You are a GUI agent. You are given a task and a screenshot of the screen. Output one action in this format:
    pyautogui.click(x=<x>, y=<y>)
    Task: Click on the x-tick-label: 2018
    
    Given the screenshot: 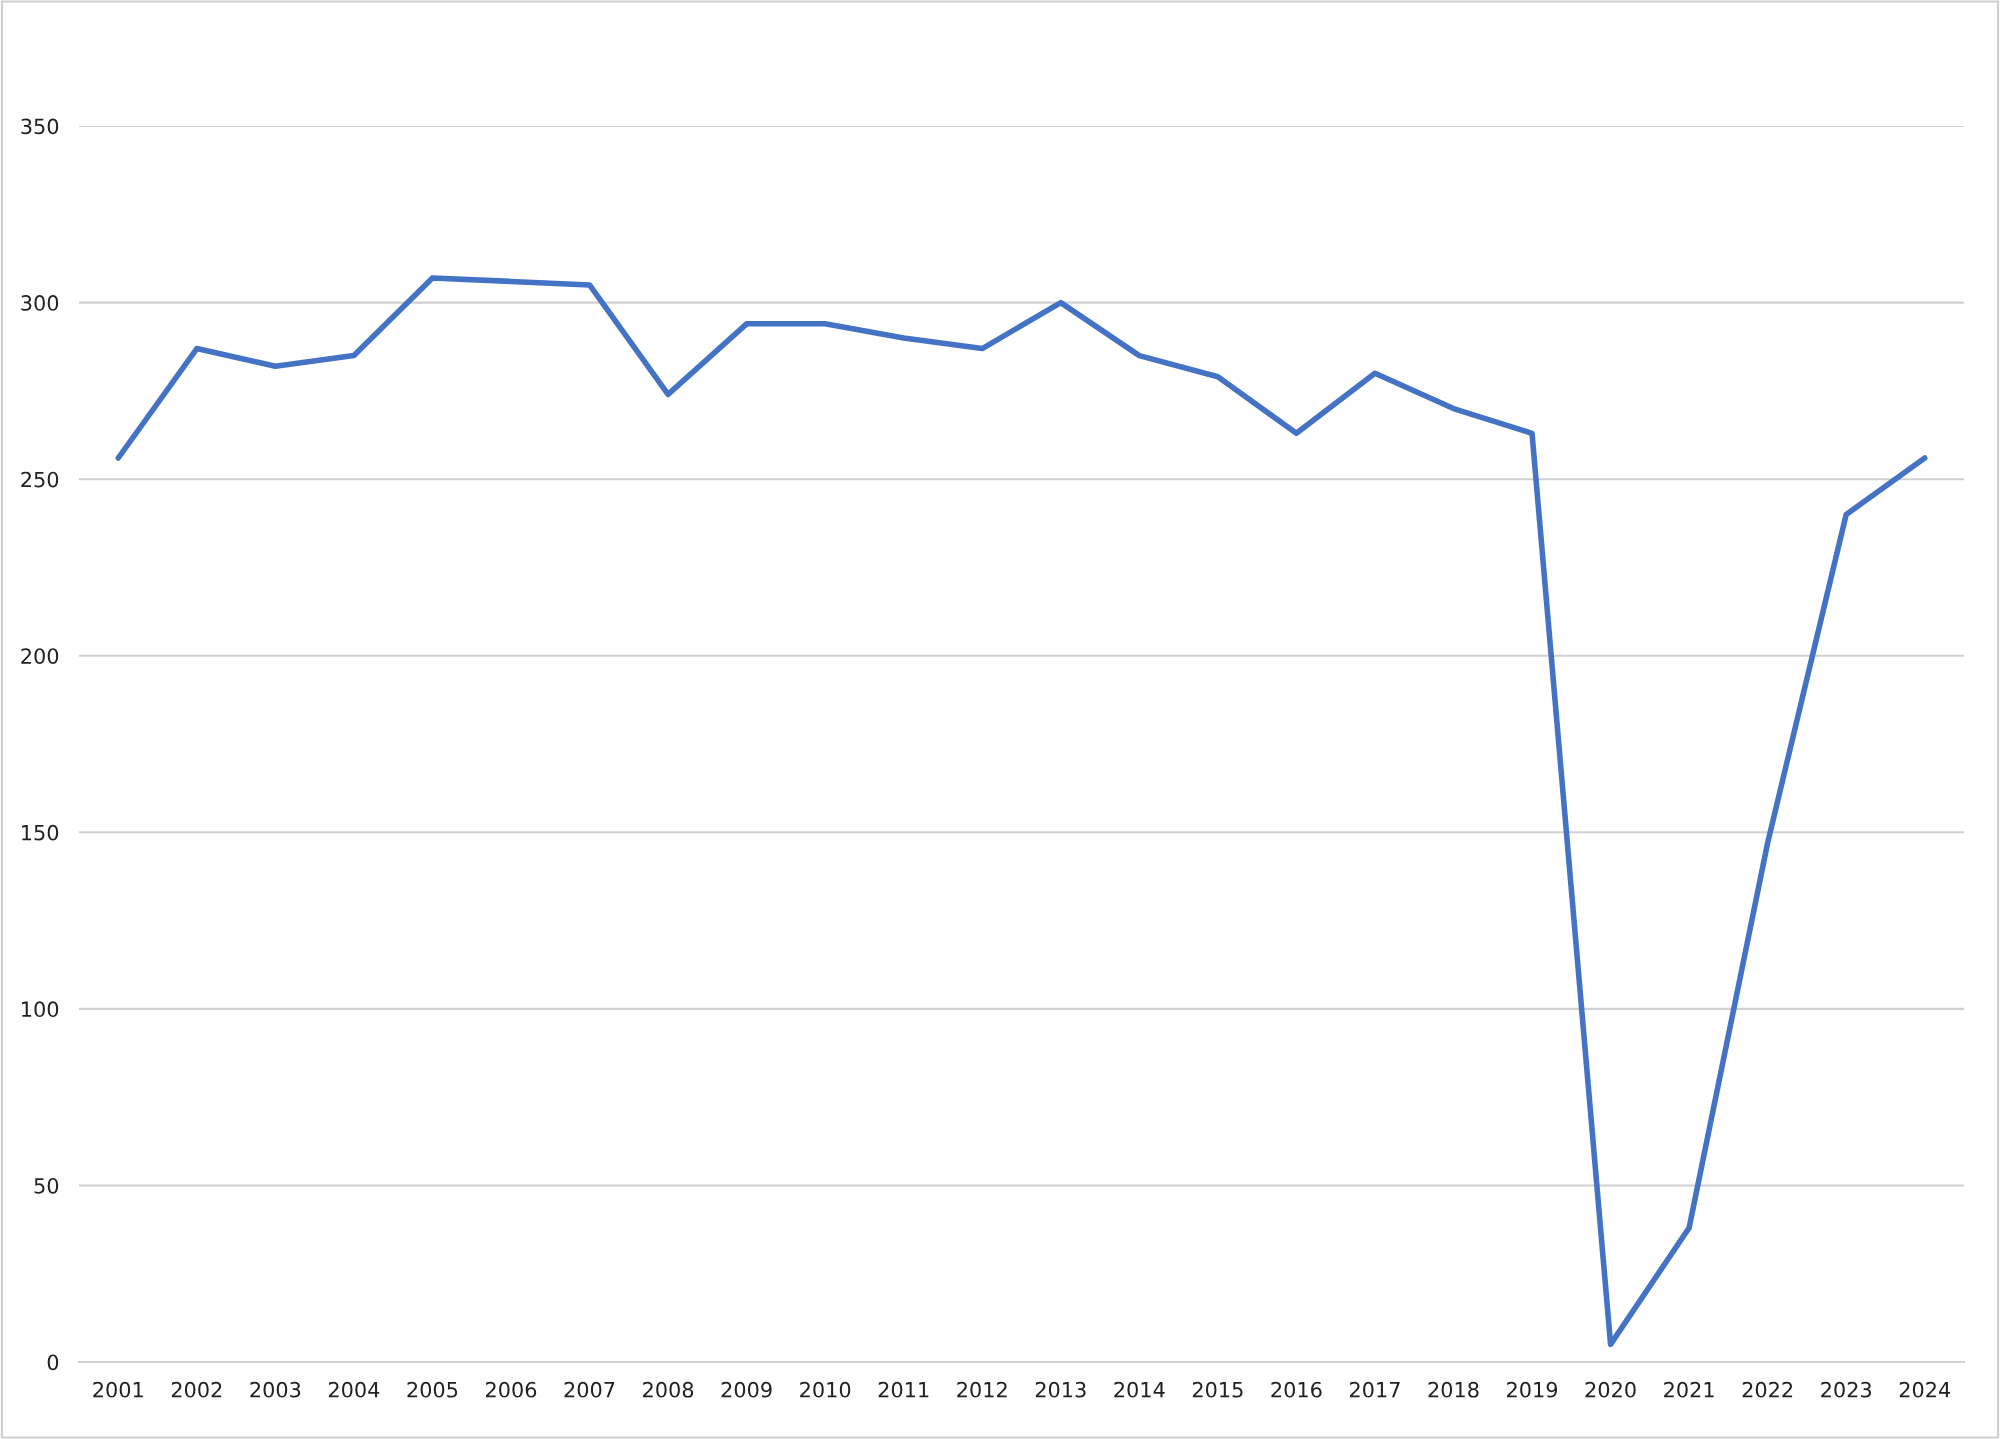 What is the action you would take?
    pyautogui.click(x=1453, y=1389)
    